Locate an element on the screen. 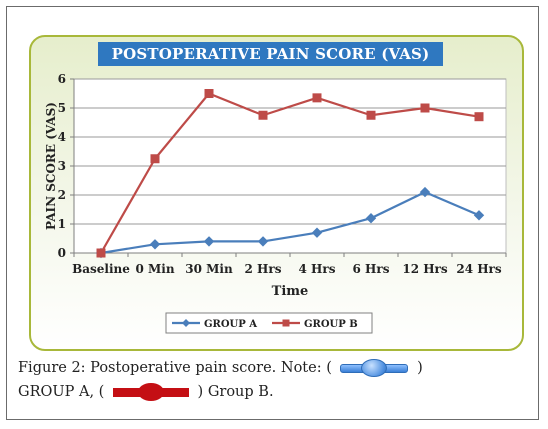  caption-line-2: GROUP A, ( ) Group B. is located at coordinates (268, 392).